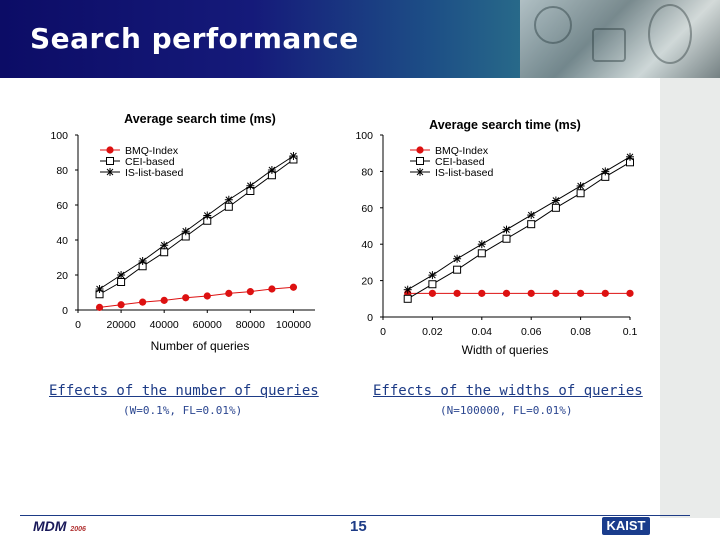  What do you see at coordinates (200, 346) in the screenshot?
I see `x-axis-label: Number of queries` at bounding box center [200, 346].